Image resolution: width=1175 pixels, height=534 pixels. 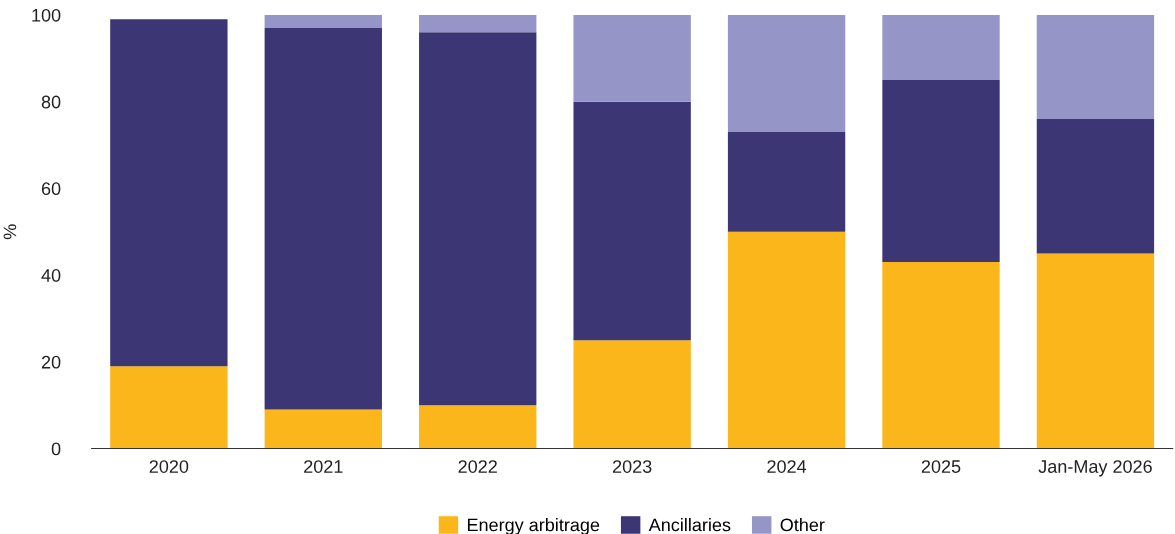 I want to click on y-tick-label: 60, so click(x=51, y=189).